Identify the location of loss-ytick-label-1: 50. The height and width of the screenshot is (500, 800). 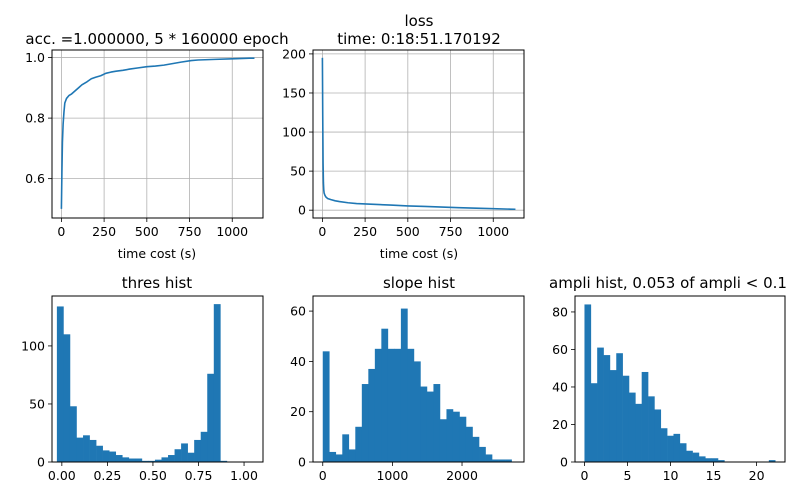
(298, 171).